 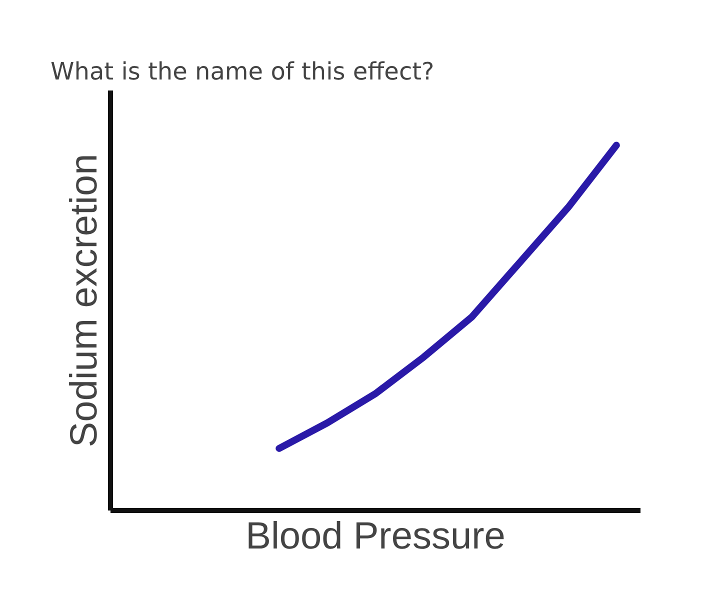 What do you see at coordinates (85, 301) in the screenshot?
I see `y-axis-title: Sodium excretion` at bounding box center [85, 301].